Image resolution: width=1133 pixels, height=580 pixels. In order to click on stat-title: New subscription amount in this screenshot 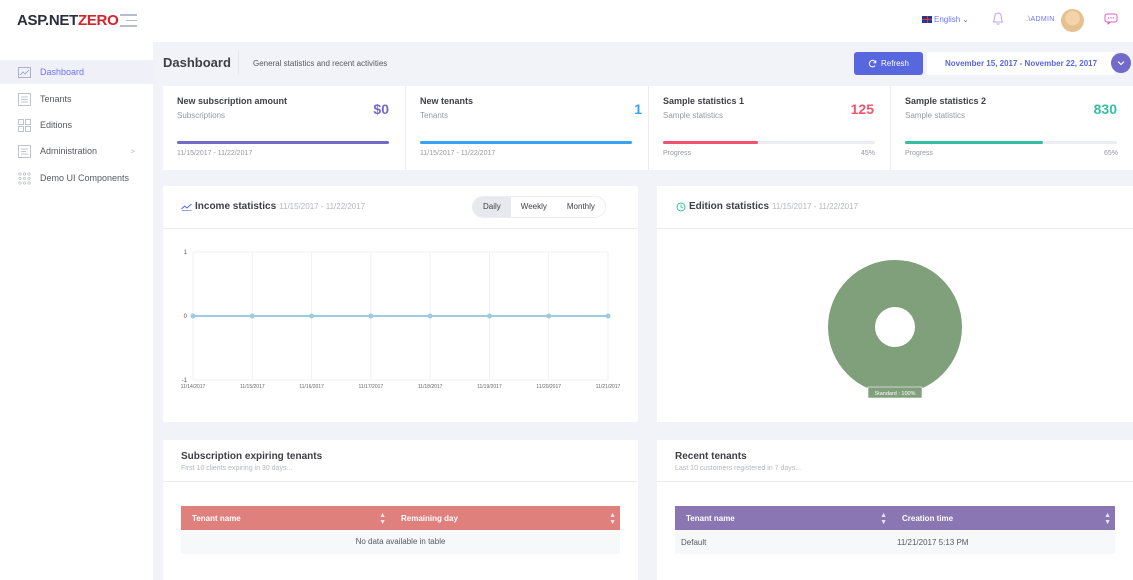, I will do `click(232, 101)`.